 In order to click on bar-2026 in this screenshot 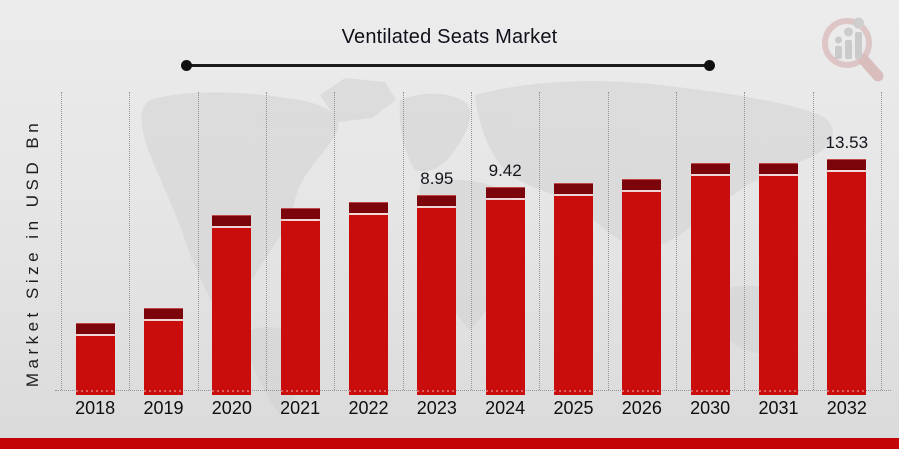, I will do `click(642, 287)`.